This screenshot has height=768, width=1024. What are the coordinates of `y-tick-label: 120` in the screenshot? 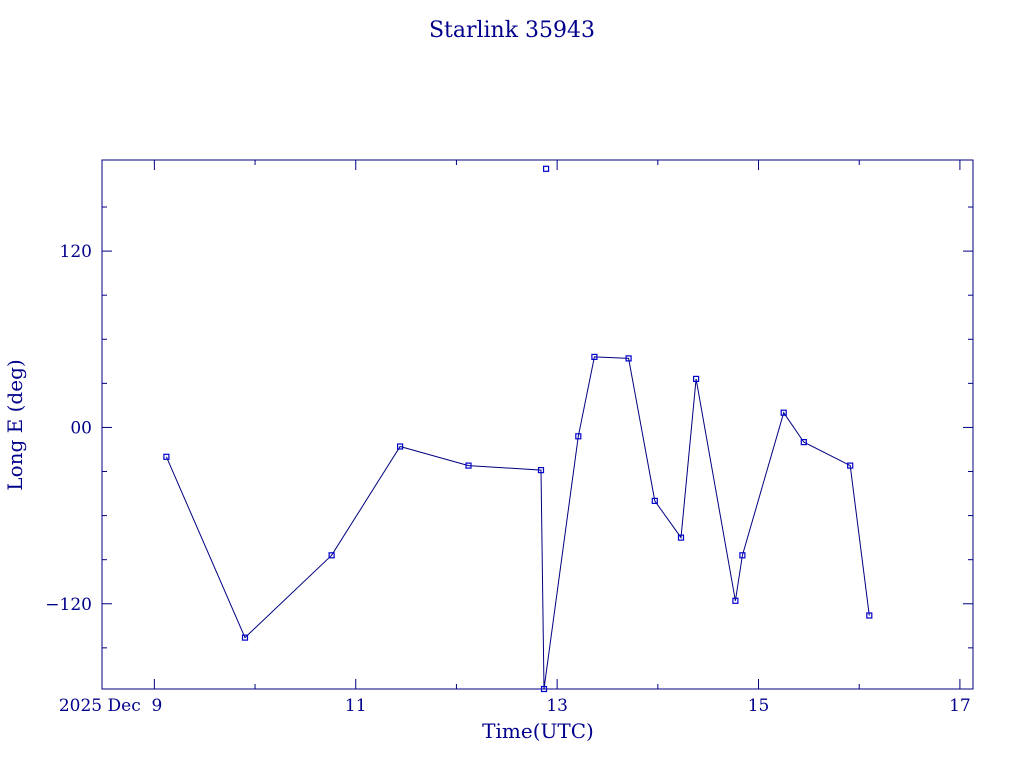 It's located at (76, 252).